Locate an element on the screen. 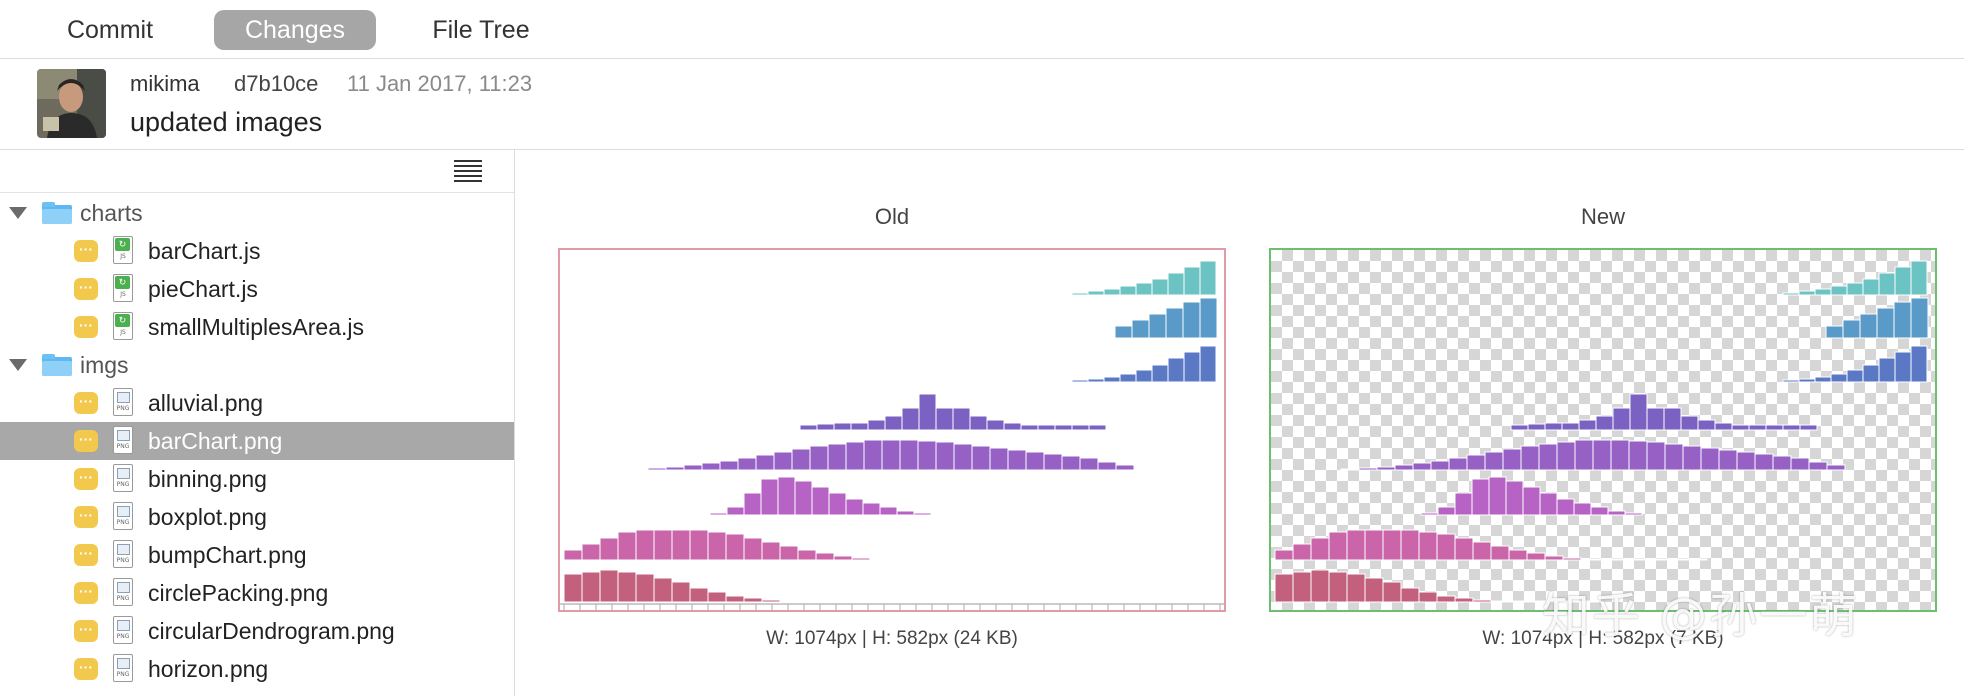 Image resolution: width=1964 pixels, height=696 pixels. new-image-caption: W: 1074px | H: 582px (7 KB) is located at coordinates (1603, 638).